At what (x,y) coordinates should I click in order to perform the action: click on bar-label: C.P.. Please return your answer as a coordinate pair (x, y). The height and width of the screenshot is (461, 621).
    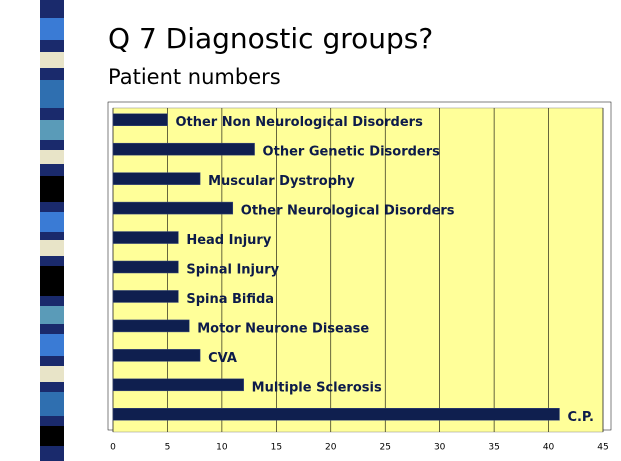
    Looking at the image, I should click on (580, 417).